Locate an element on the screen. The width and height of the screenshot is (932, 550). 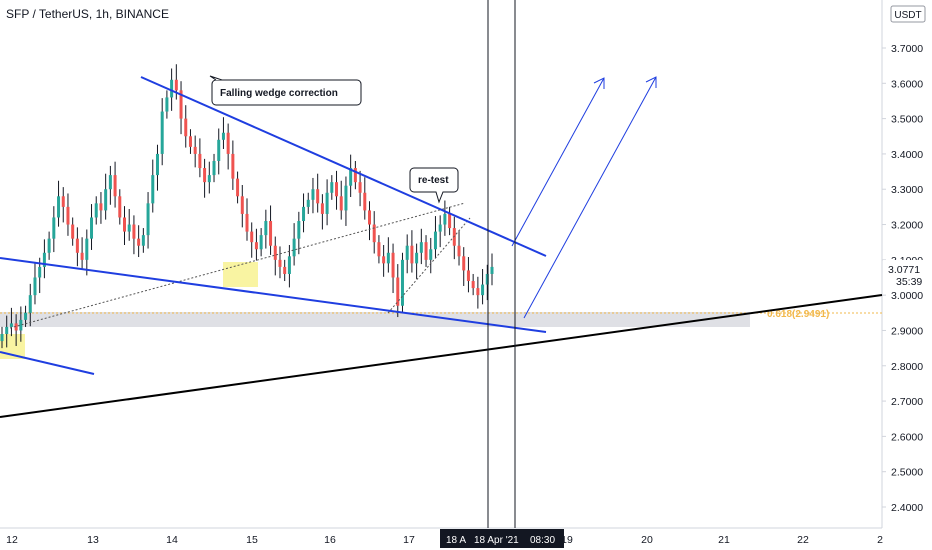
dotted-channel-lower is located at coordinates (237, 265).